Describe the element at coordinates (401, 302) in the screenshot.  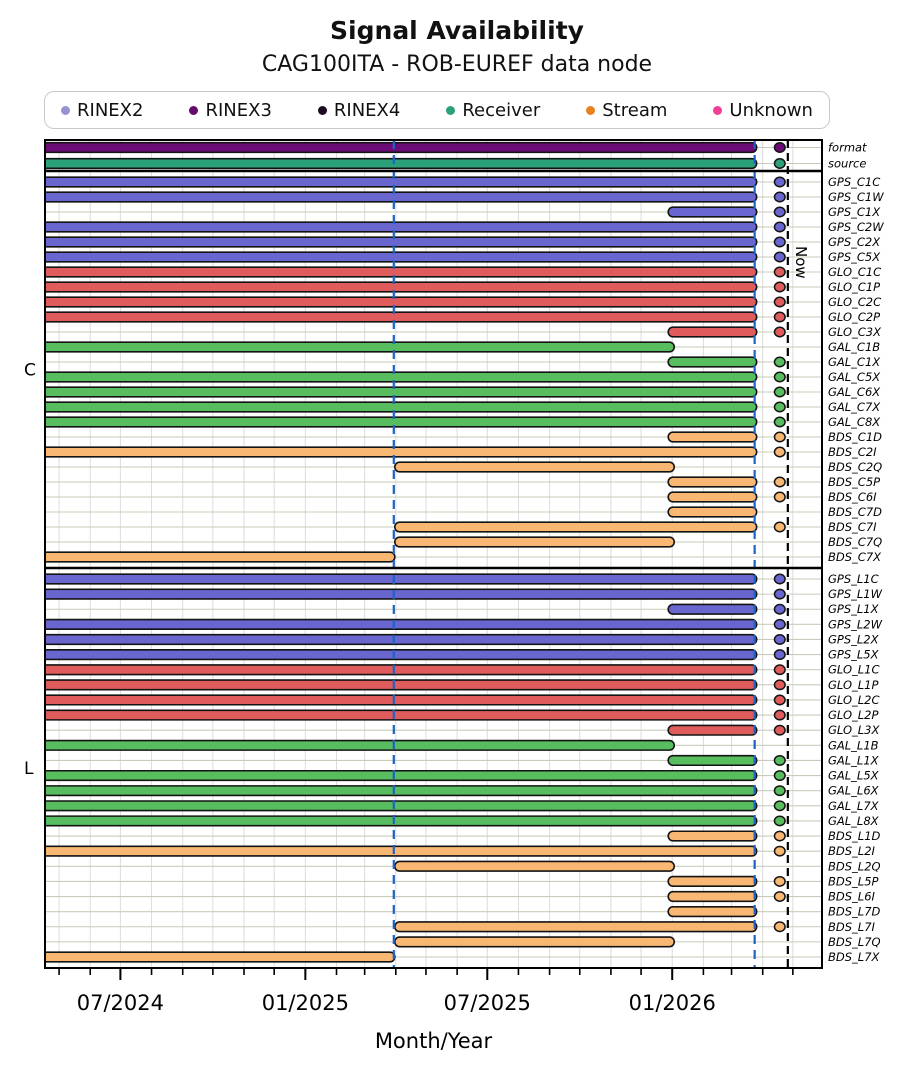
I see `bar-GLO_C2C` at that location.